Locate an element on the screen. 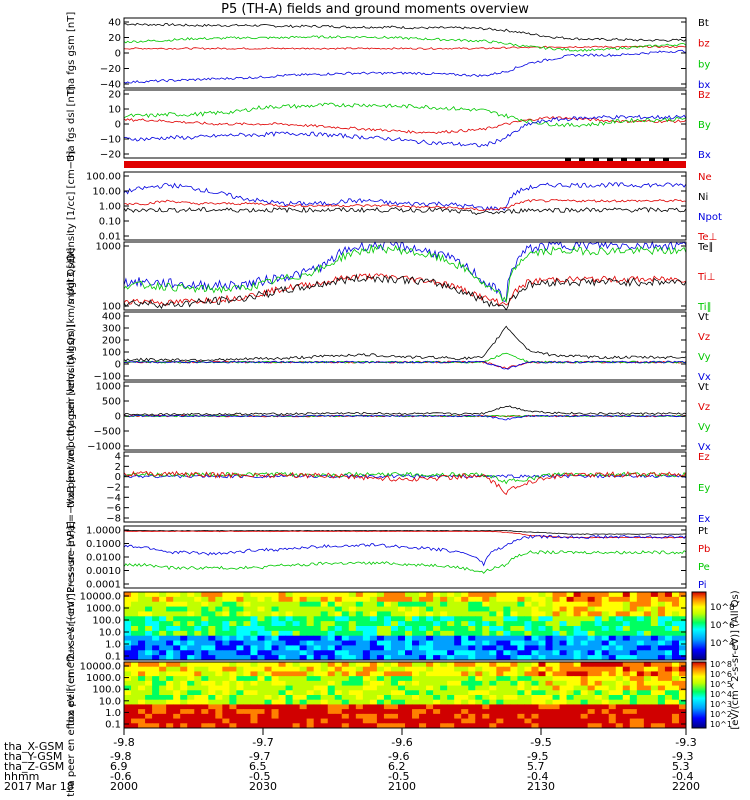 The image size is (750, 800). y-tick-label: −4 is located at coordinates (113, 498).